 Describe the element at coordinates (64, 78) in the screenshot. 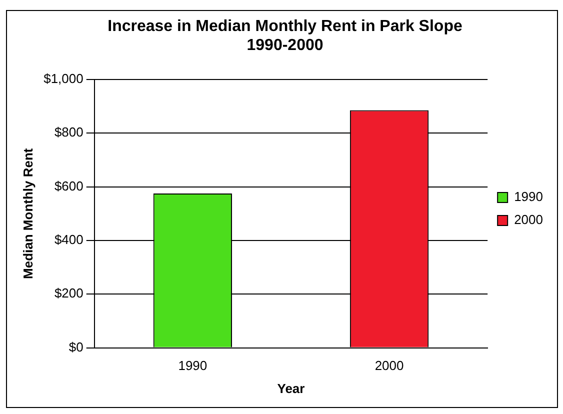

I see `y-tick-label: $1,000` at that location.